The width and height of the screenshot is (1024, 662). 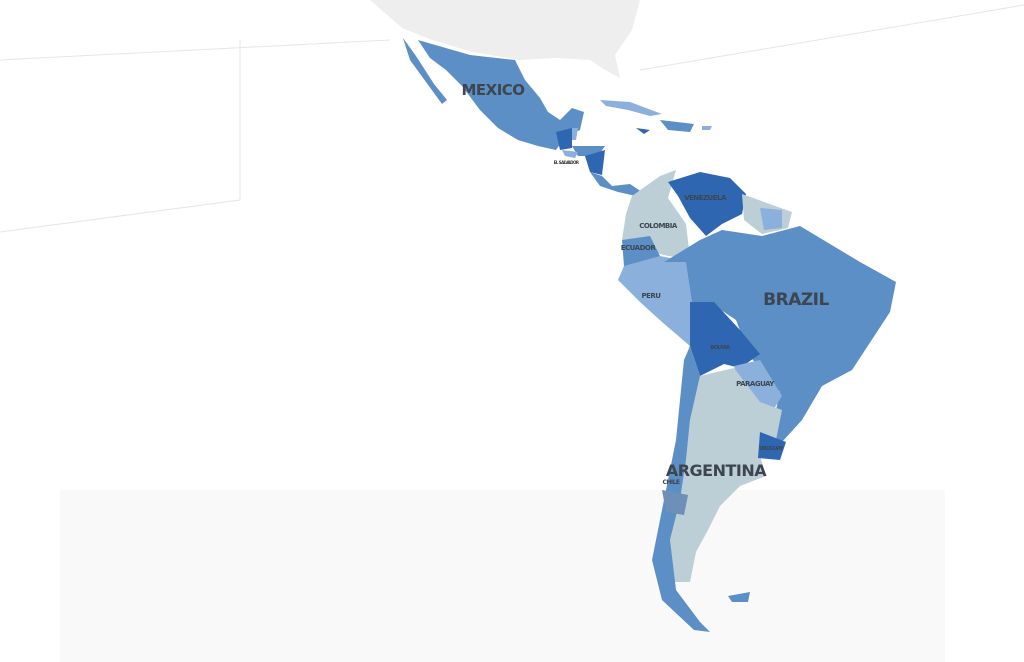 I want to click on label-paraguay: PARAGUAY, so click(x=755, y=384).